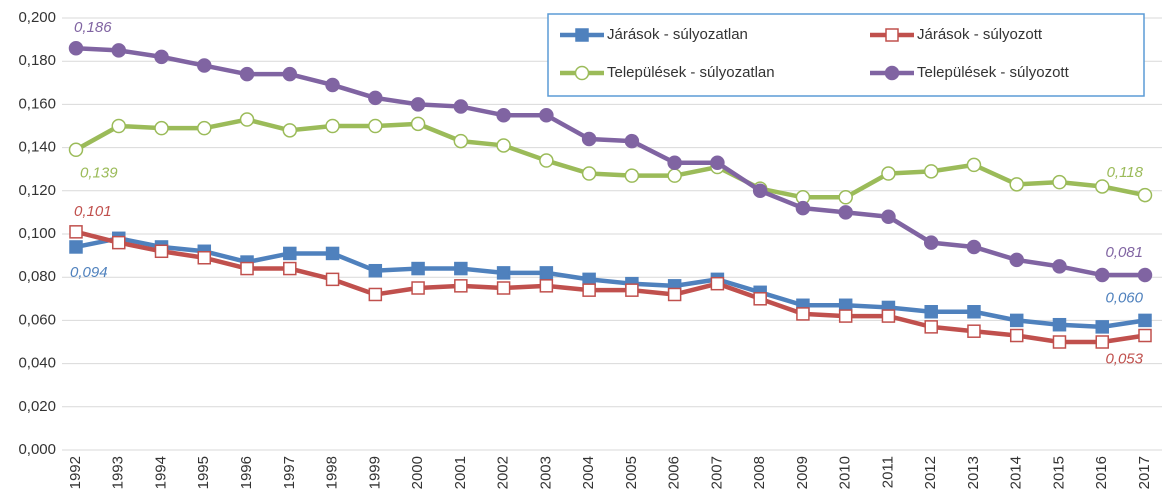  Describe the element at coordinates (93, 27) in the screenshot. I see `data-label: 0,186` at that location.